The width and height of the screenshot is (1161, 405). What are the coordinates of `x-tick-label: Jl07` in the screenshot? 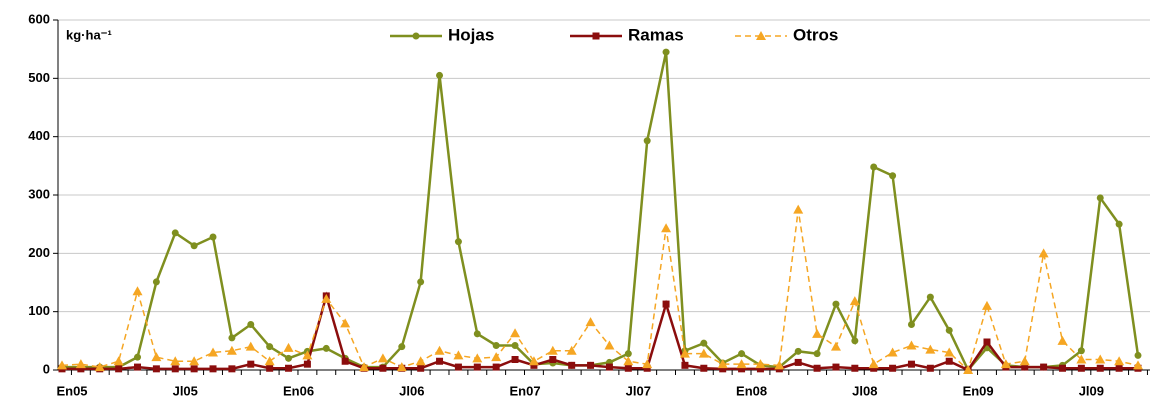 It's located at (638, 390).